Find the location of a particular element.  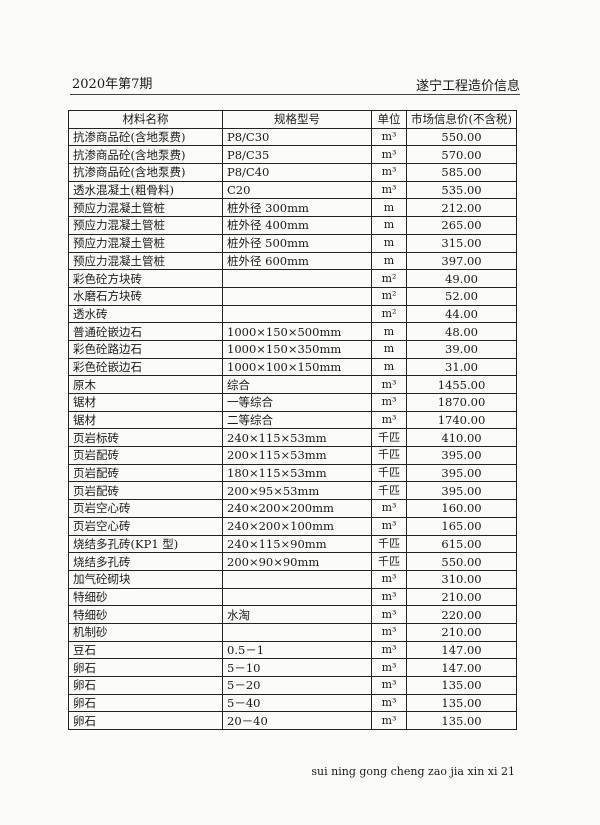

table-row: 预应力混凝土管桩 桩外径 400mm m 265.00 is located at coordinates (292, 225).